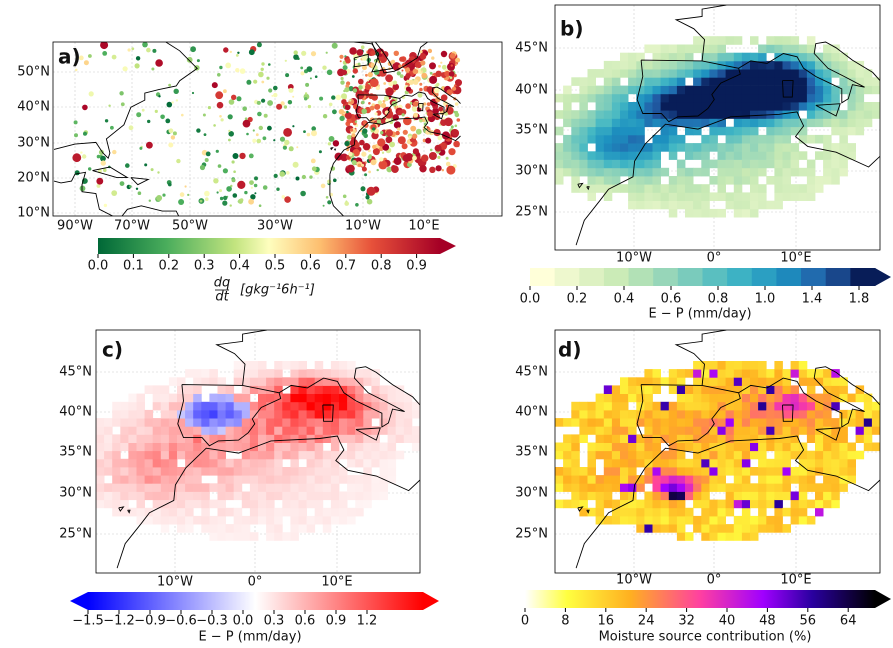  Describe the element at coordinates (686, 621) in the screenshot. I see `colorbar-tick-label: 32` at that location.